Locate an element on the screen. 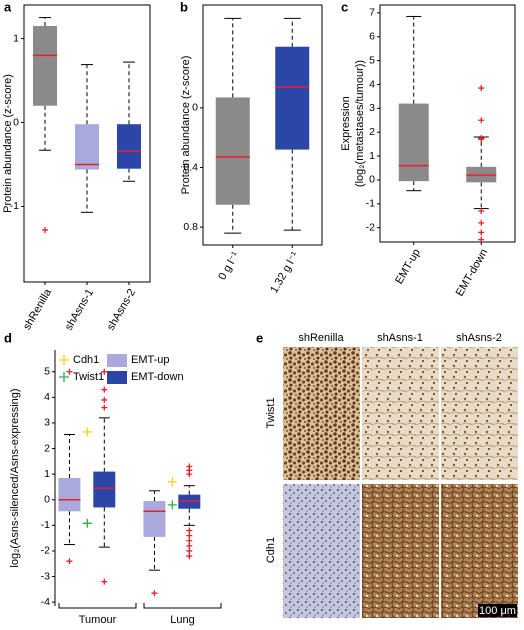 Image resolution: width=524 pixels, height=630 pixels. x-tick-label: EMT-up is located at coordinates (408, 266).